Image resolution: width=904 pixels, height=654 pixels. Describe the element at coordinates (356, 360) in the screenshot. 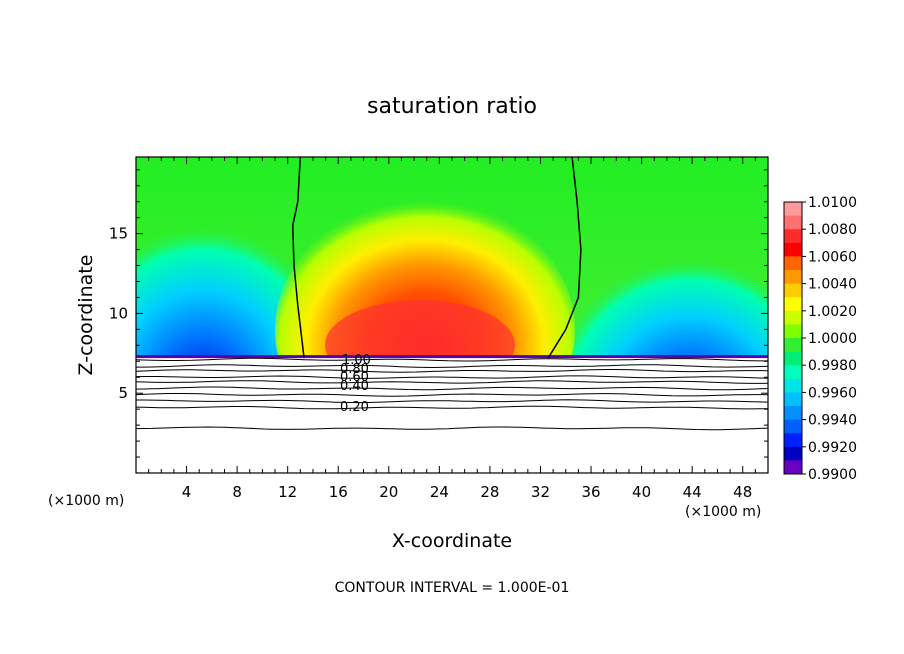

I see `contour-label: 1.00` at that location.